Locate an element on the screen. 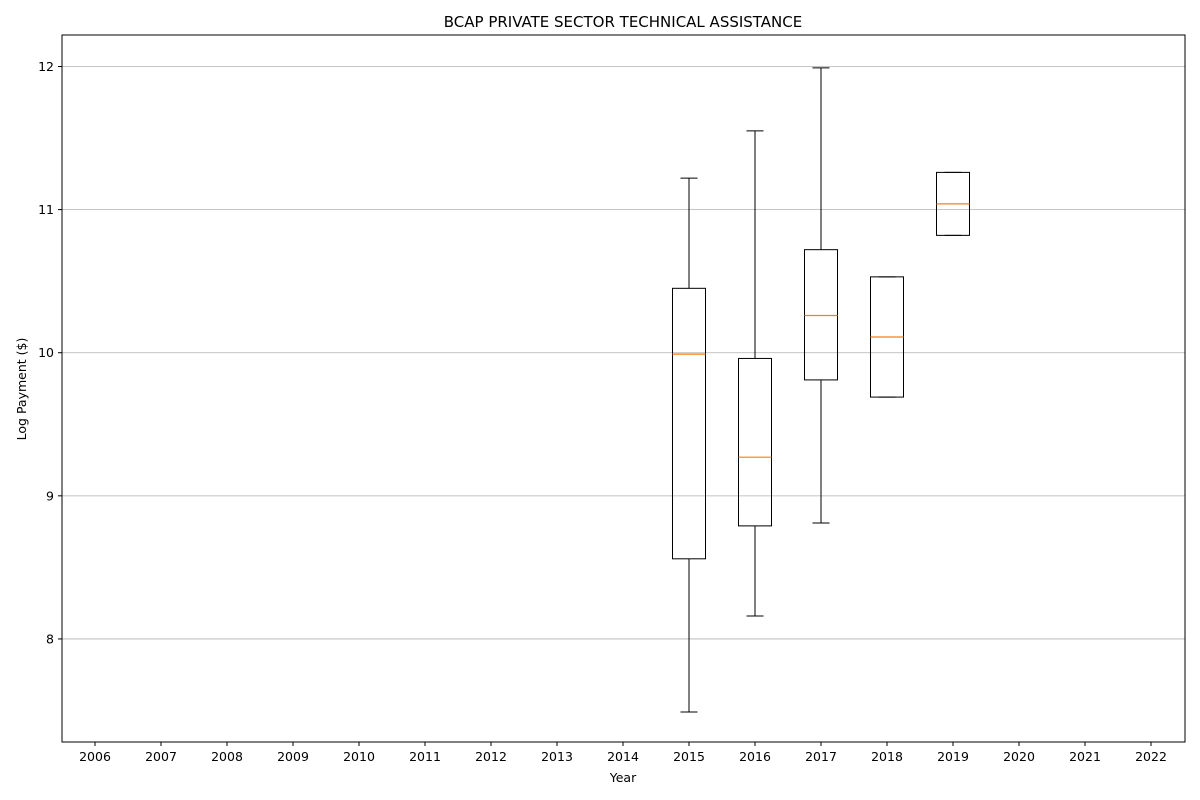  x-tick-label: 2017 is located at coordinates (821, 756).